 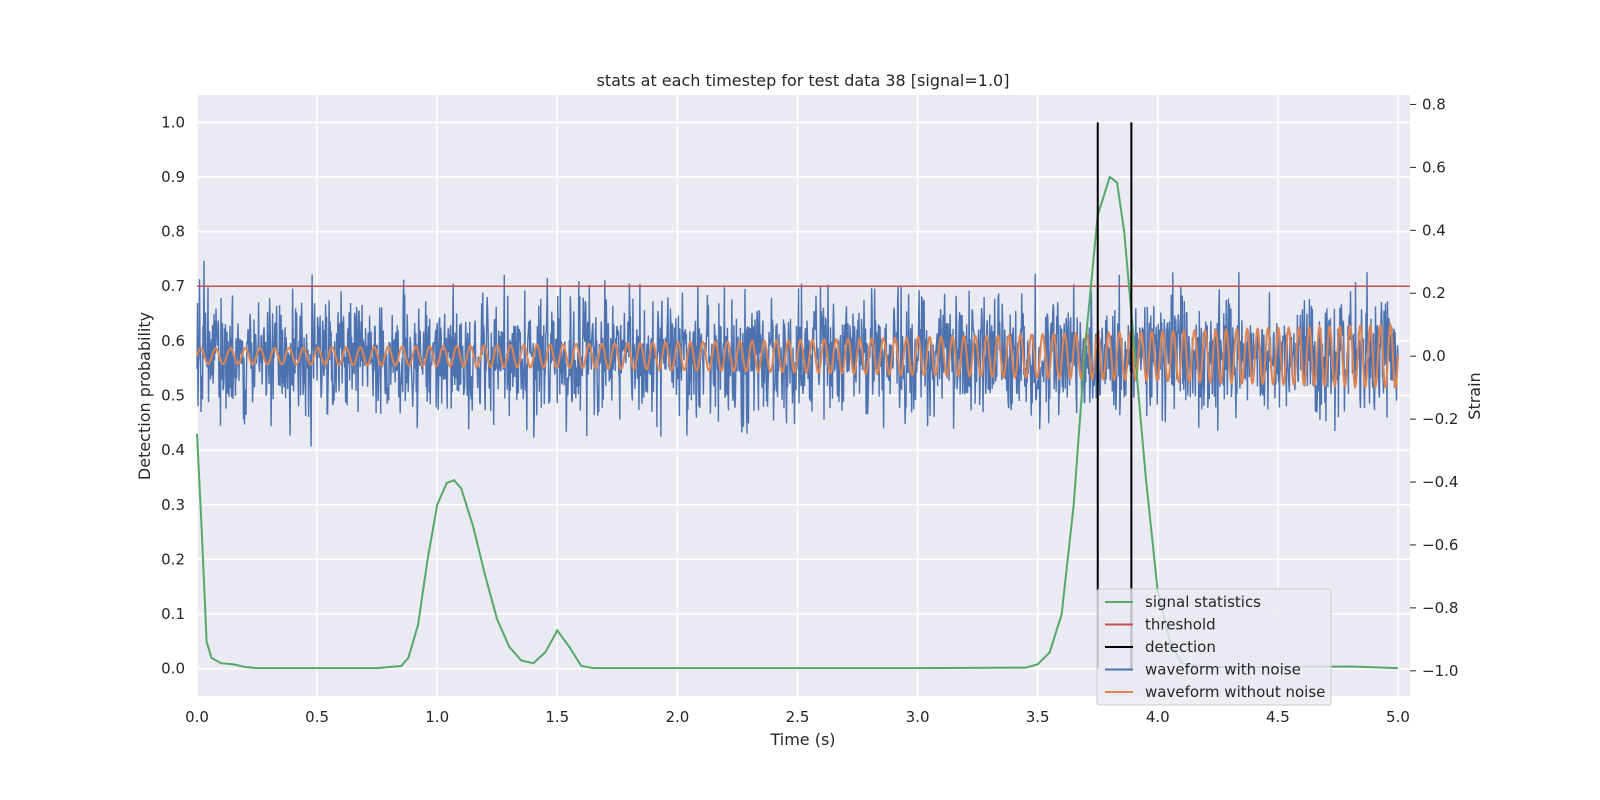 What do you see at coordinates (1434, 167) in the screenshot?
I see `y-right-tick-label: 0.6` at bounding box center [1434, 167].